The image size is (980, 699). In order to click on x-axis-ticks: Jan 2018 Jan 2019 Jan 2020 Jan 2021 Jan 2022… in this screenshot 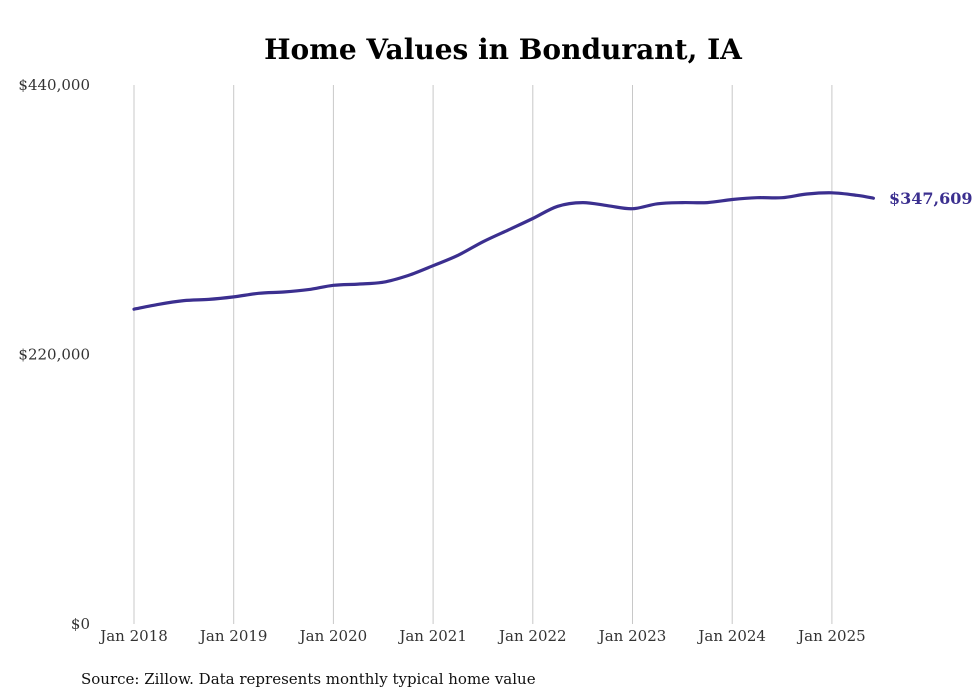, I will do `click(481, 636)`.